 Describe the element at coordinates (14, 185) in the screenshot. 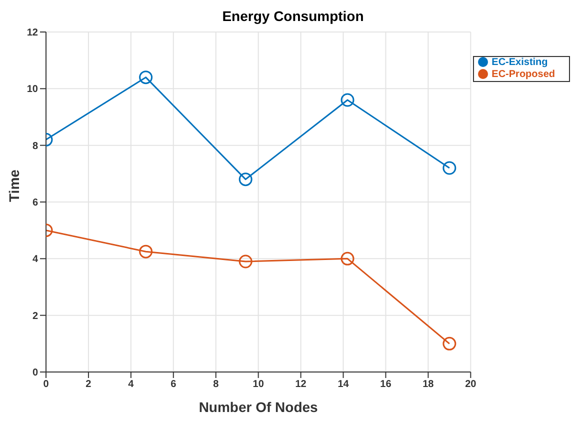

I see `y-axis-title: Time` at that location.